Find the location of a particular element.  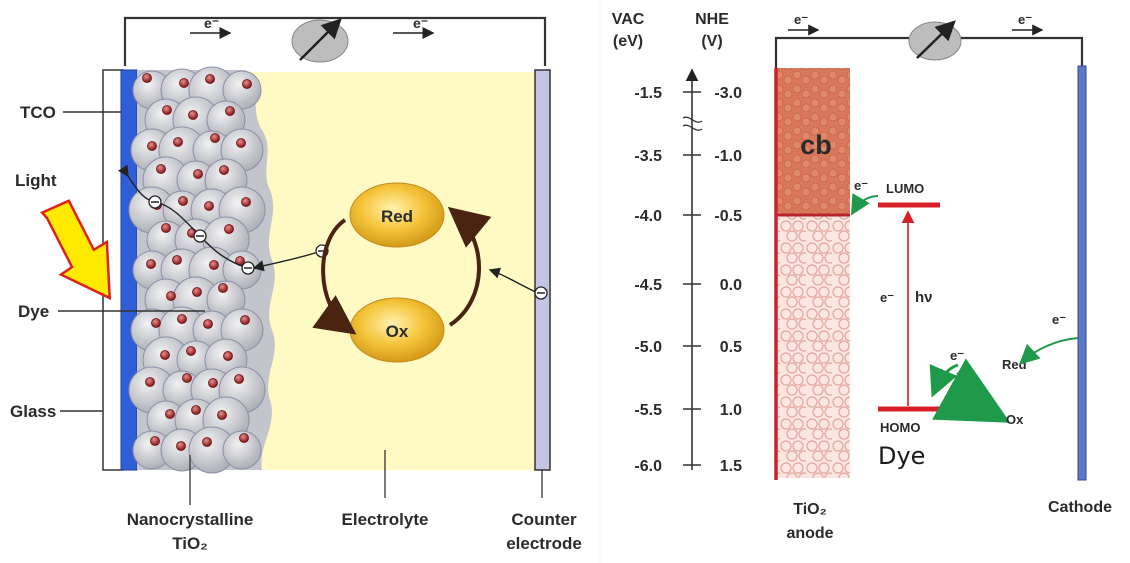

electrolyte-label: Electrolyte is located at coordinates (385, 519).